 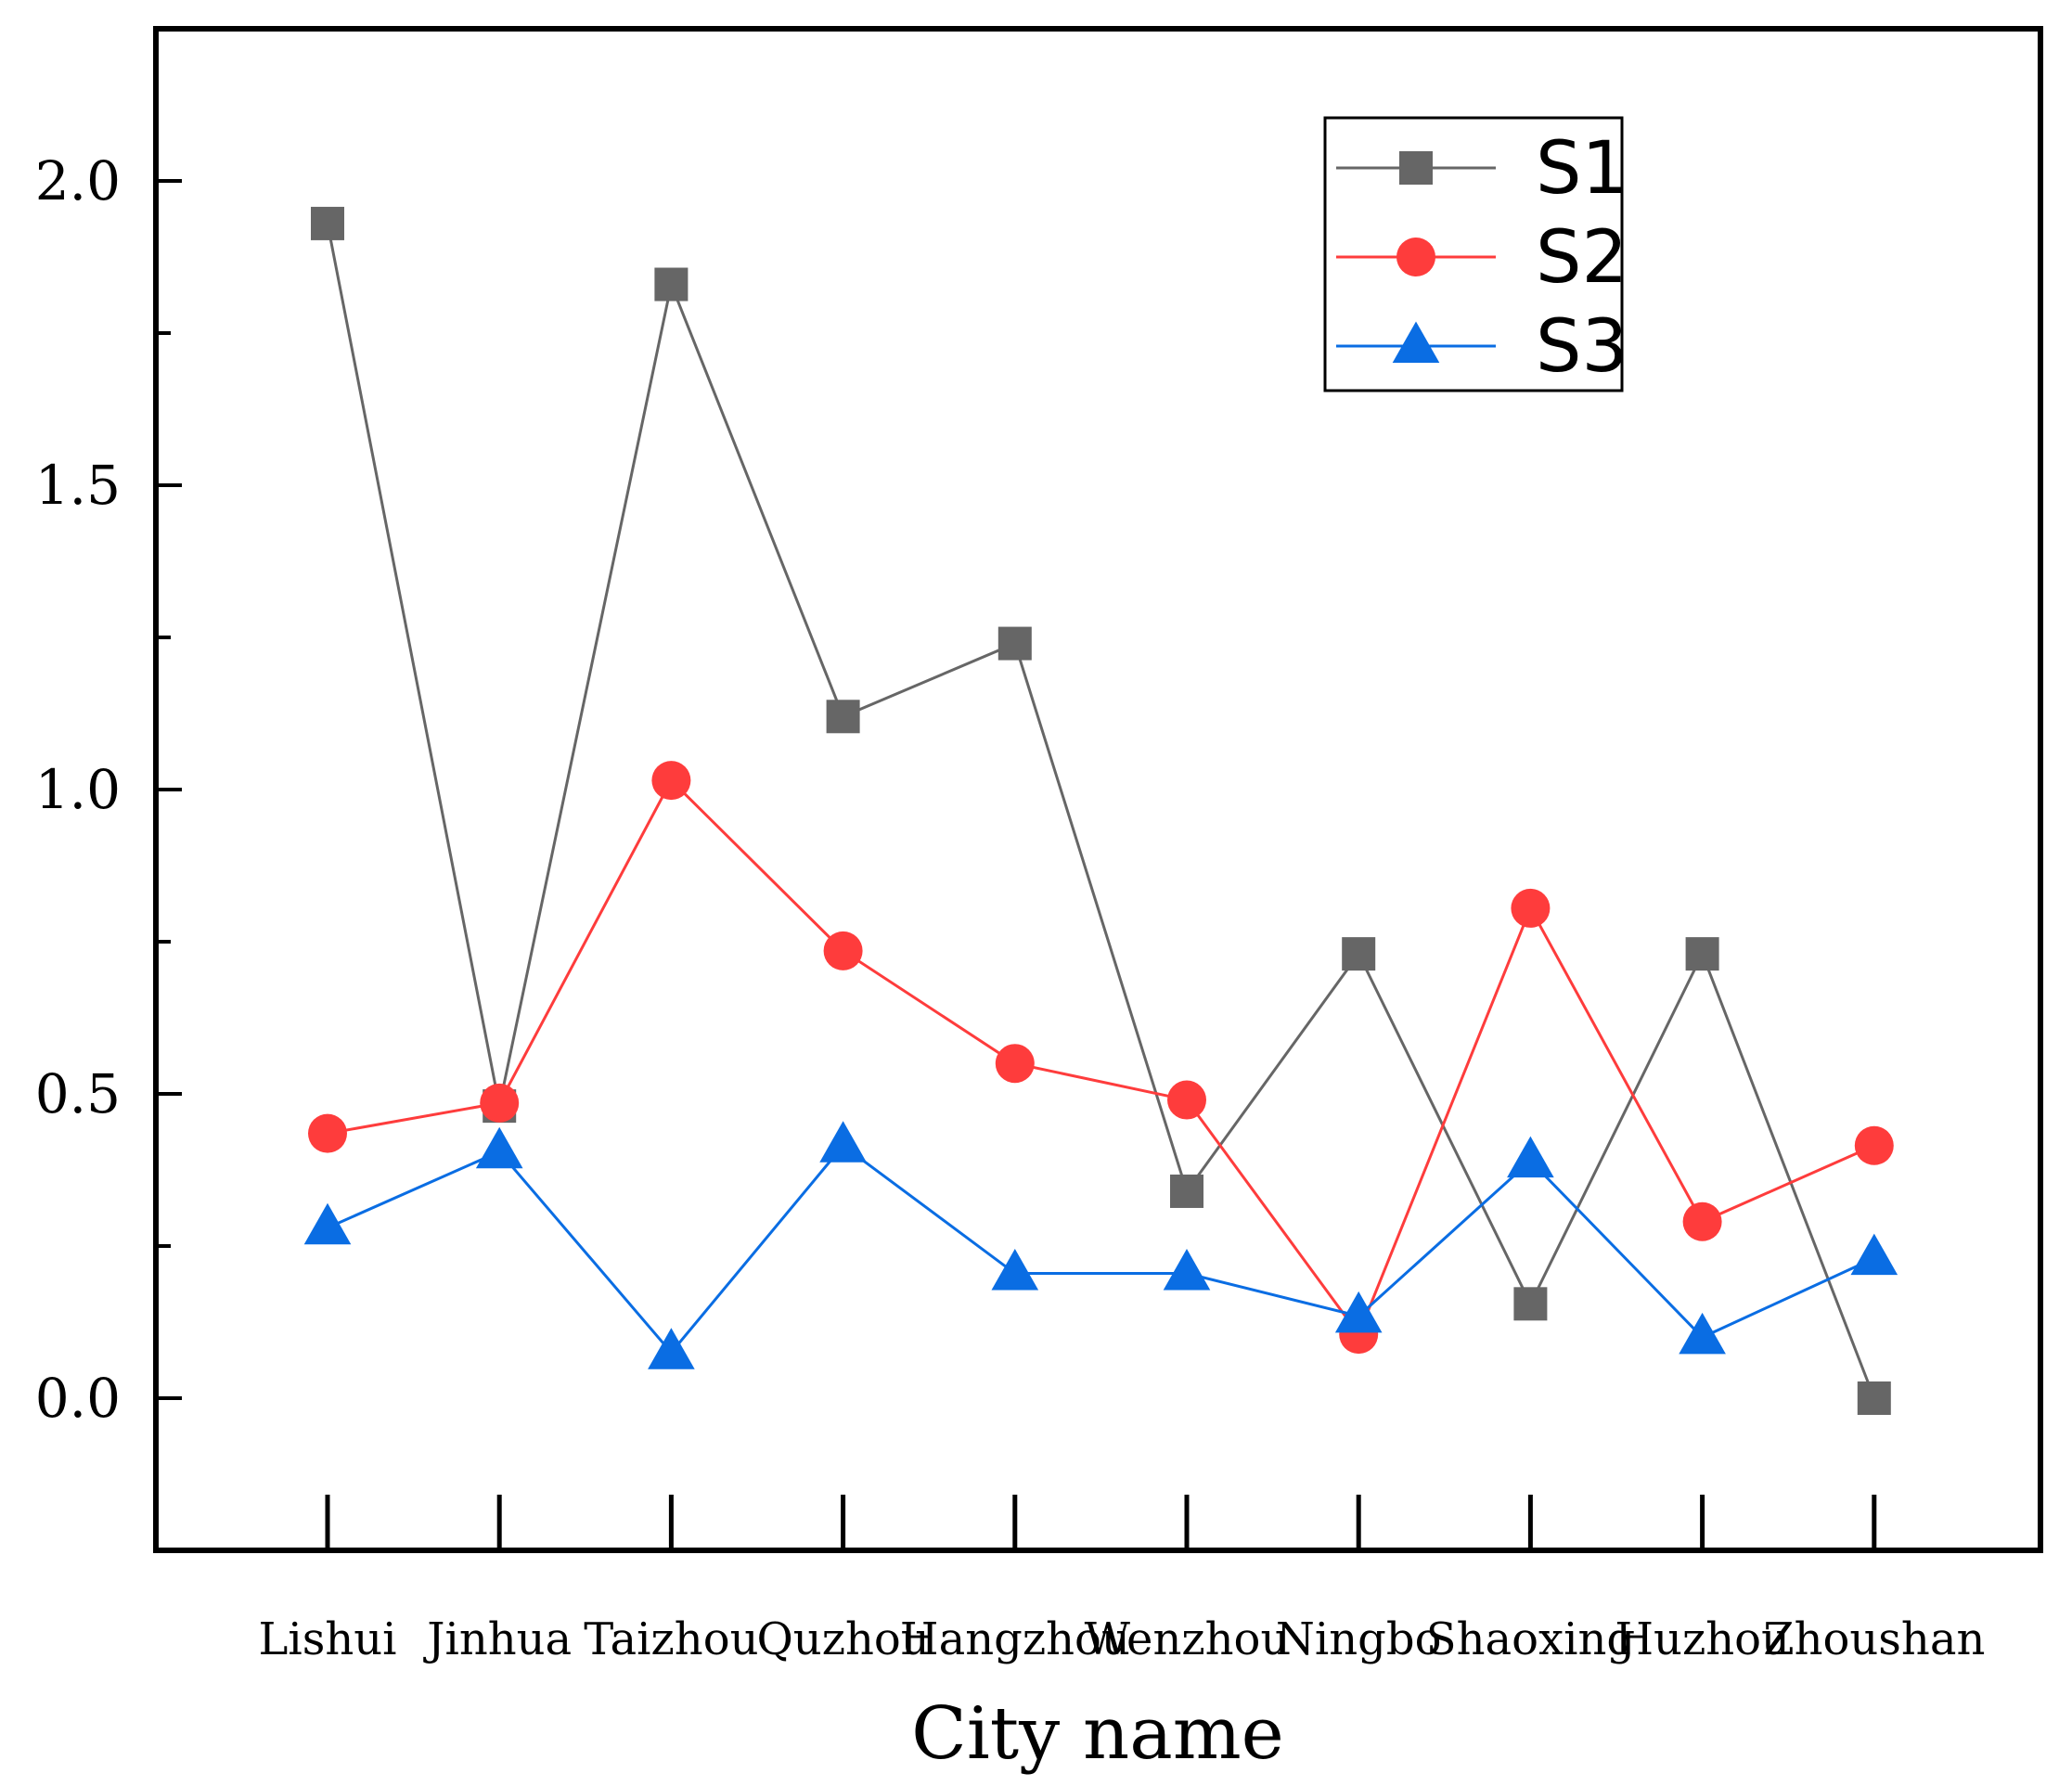 What do you see at coordinates (1874, 1639) in the screenshot?
I see `x-tick-label: Zhoushan` at bounding box center [1874, 1639].